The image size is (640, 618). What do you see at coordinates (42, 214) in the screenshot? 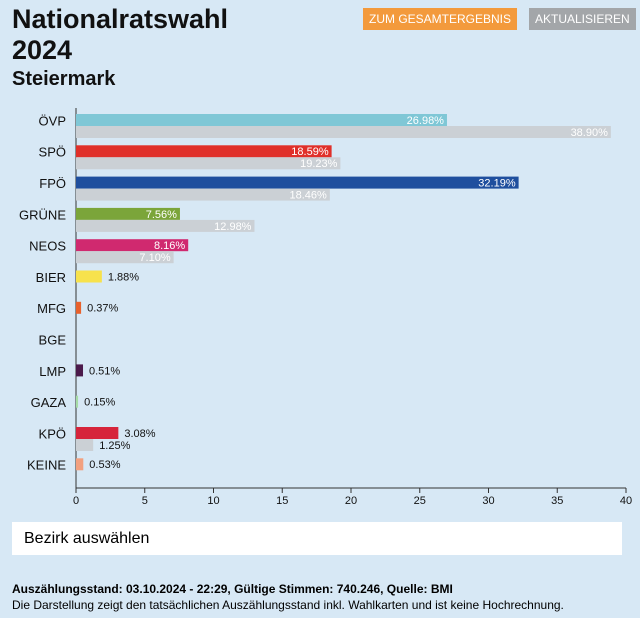
I see `category-label: GRÜNE` at bounding box center [42, 214].